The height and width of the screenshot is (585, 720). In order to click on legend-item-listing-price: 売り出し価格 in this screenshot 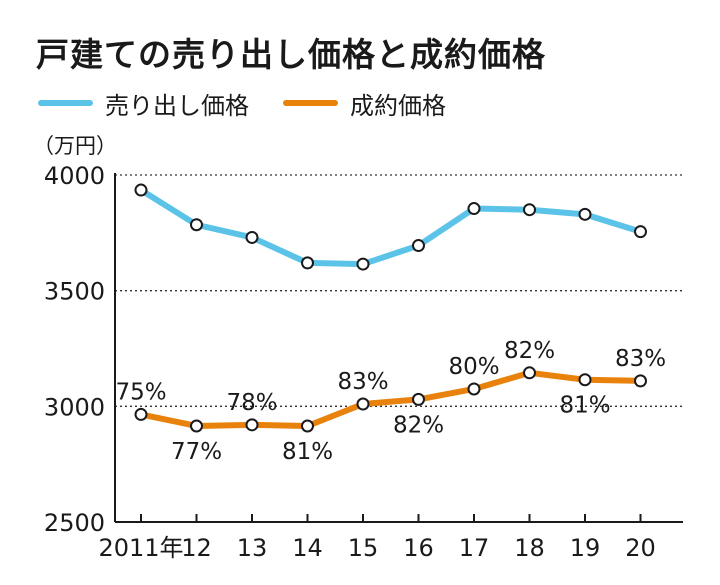, I will do `click(143, 103)`.